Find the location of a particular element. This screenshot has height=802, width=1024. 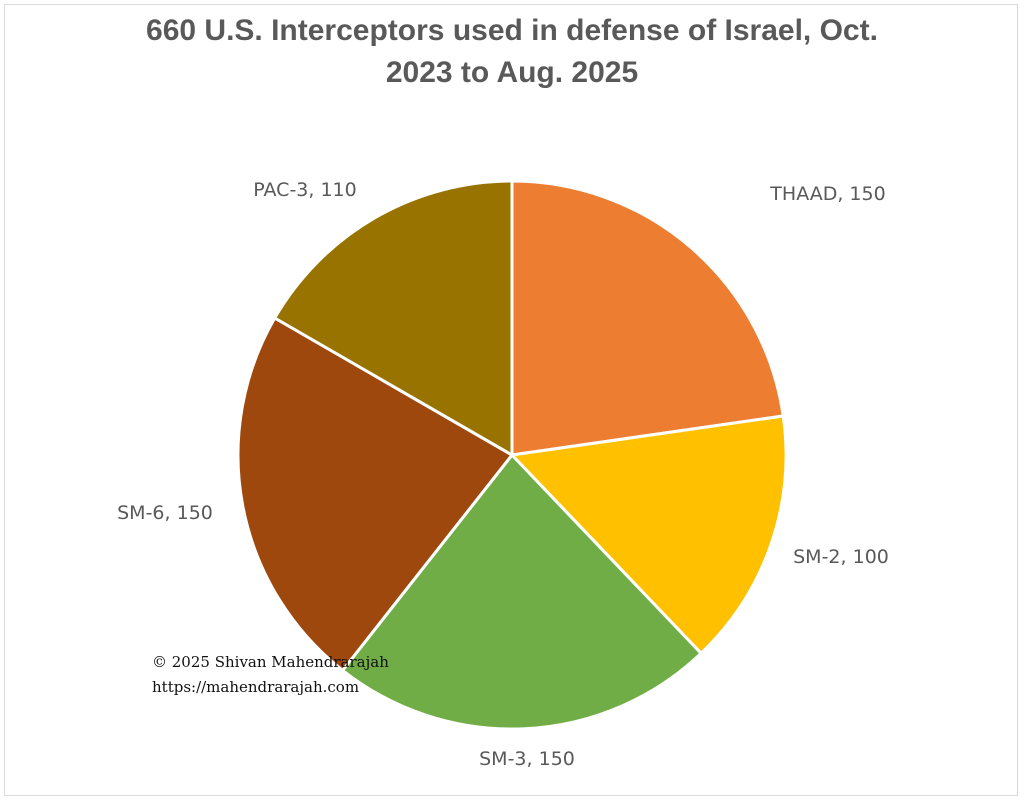

copyright-text: © 2025 Shivan Mahendrarajah is located at coordinates (270, 662).